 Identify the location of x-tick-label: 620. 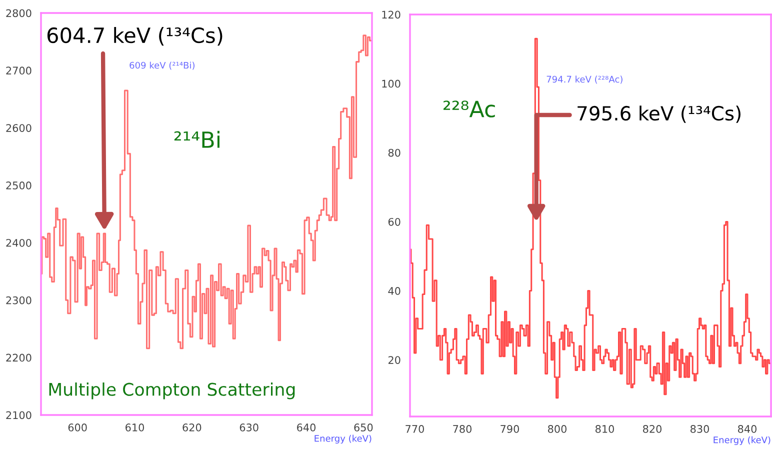
(192, 428).